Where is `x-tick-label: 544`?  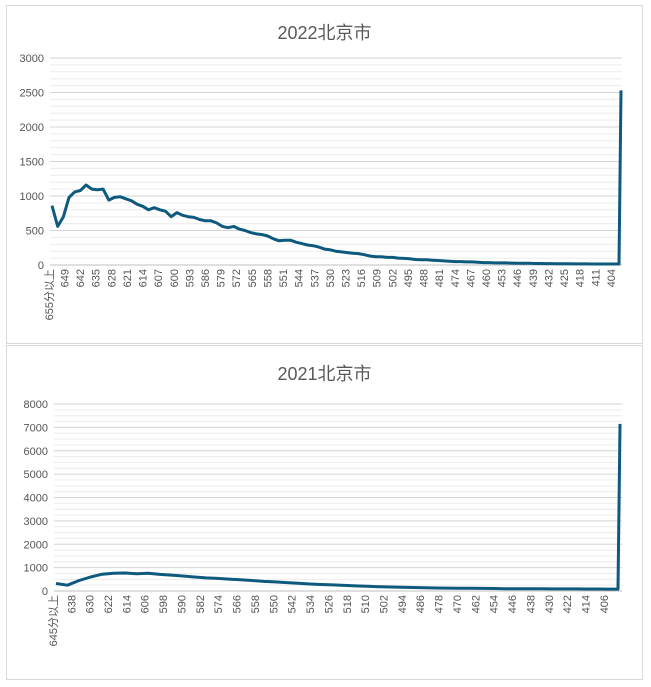
x-tick-label: 544 is located at coordinates (300, 278).